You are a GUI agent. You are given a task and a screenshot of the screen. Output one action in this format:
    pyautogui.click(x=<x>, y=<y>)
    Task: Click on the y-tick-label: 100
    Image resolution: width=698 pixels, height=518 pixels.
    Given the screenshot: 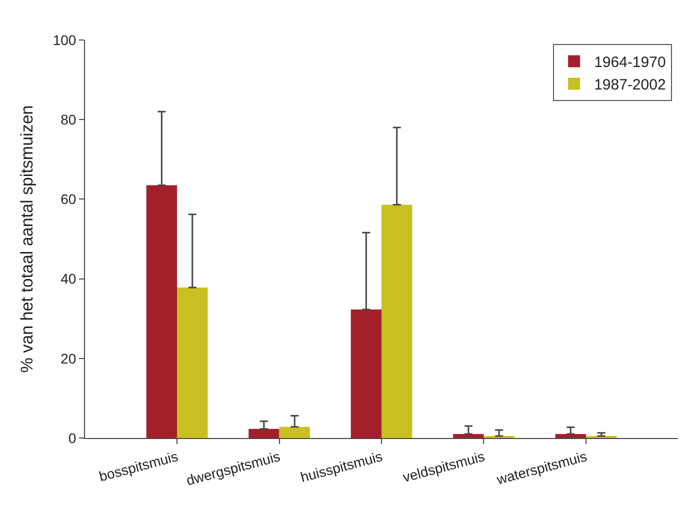 What is the action you would take?
    pyautogui.click(x=64, y=40)
    